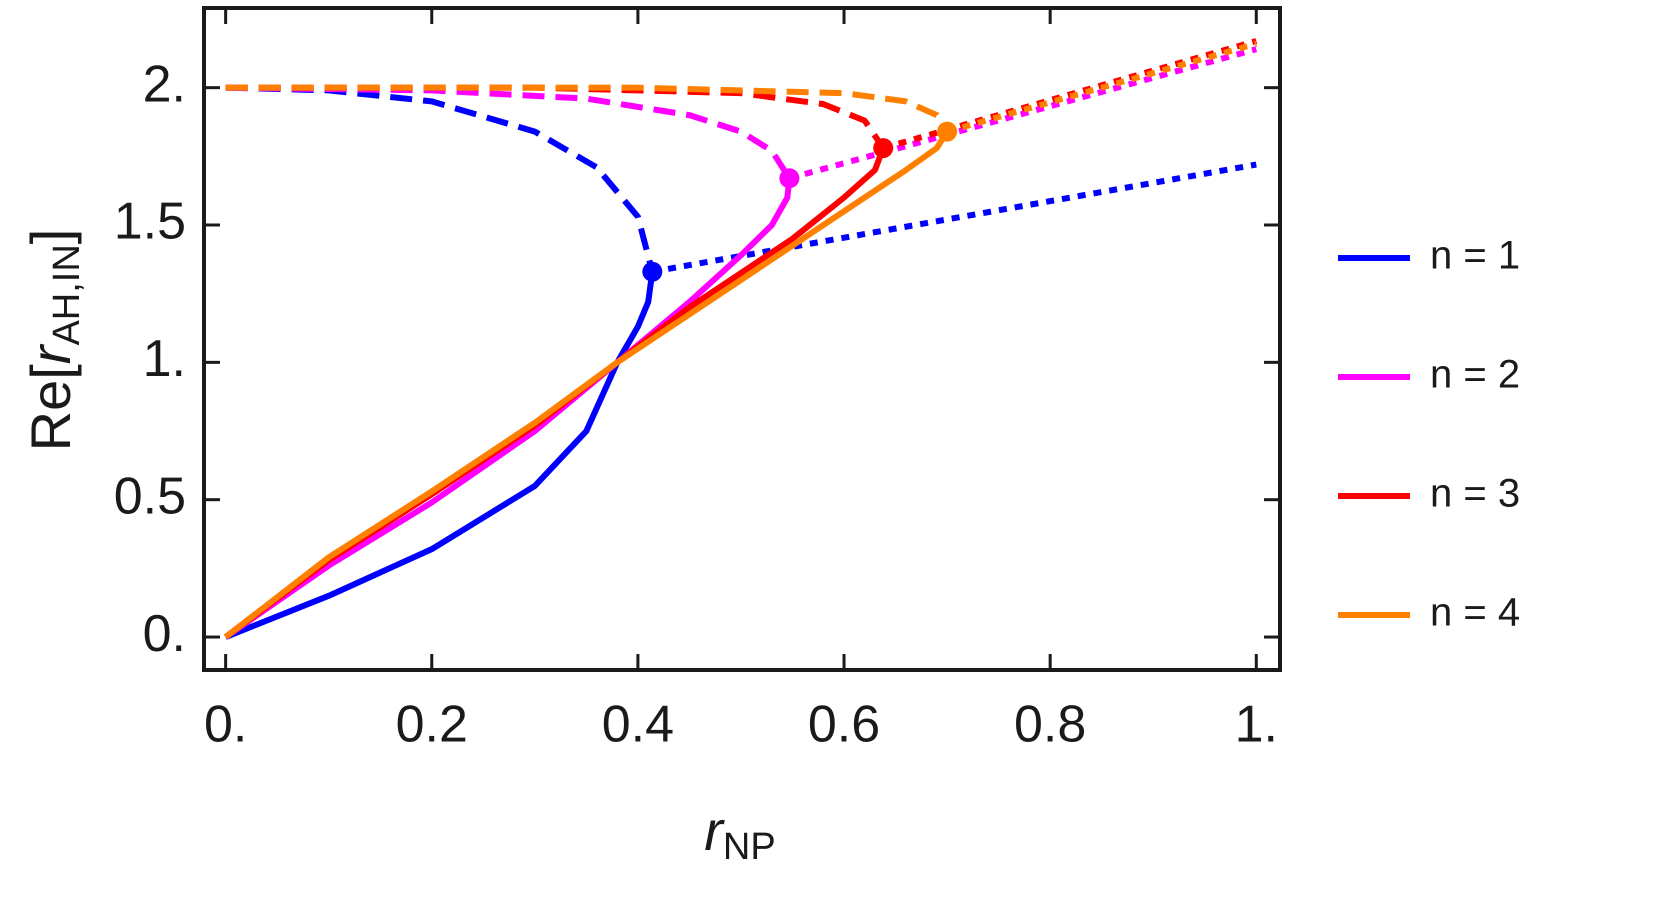 The width and height of the screenshot is (1661, 922). Describe the element at coordinates (1050, 725) in the screenshot. I see `x-tick-label: 0.8` at that location.